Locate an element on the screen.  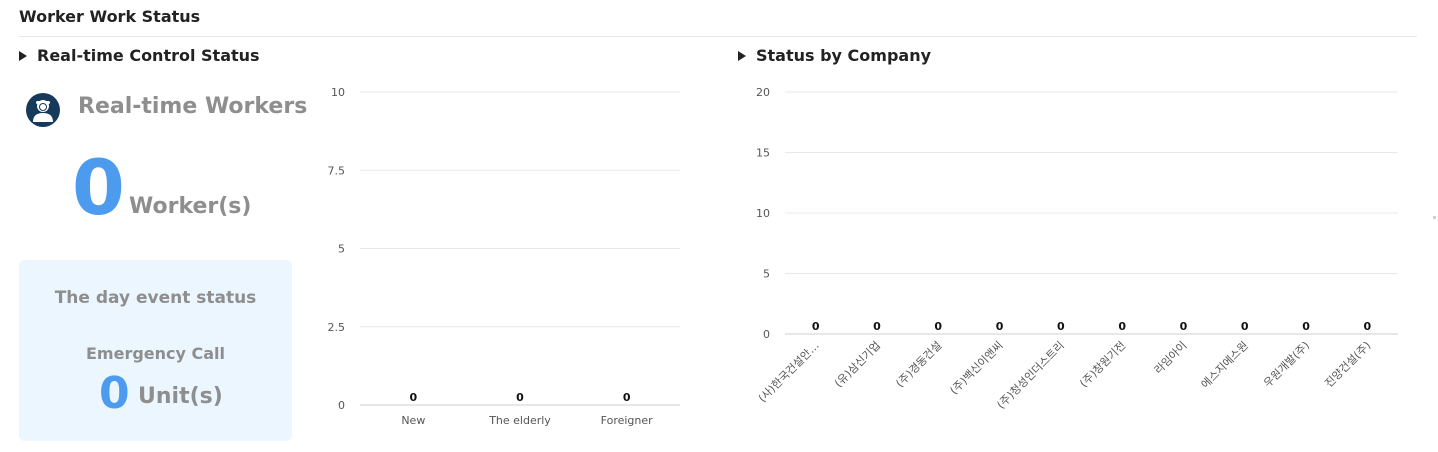
realtime-workers-unit: Worker(s) is located at coordinates (190, 206).